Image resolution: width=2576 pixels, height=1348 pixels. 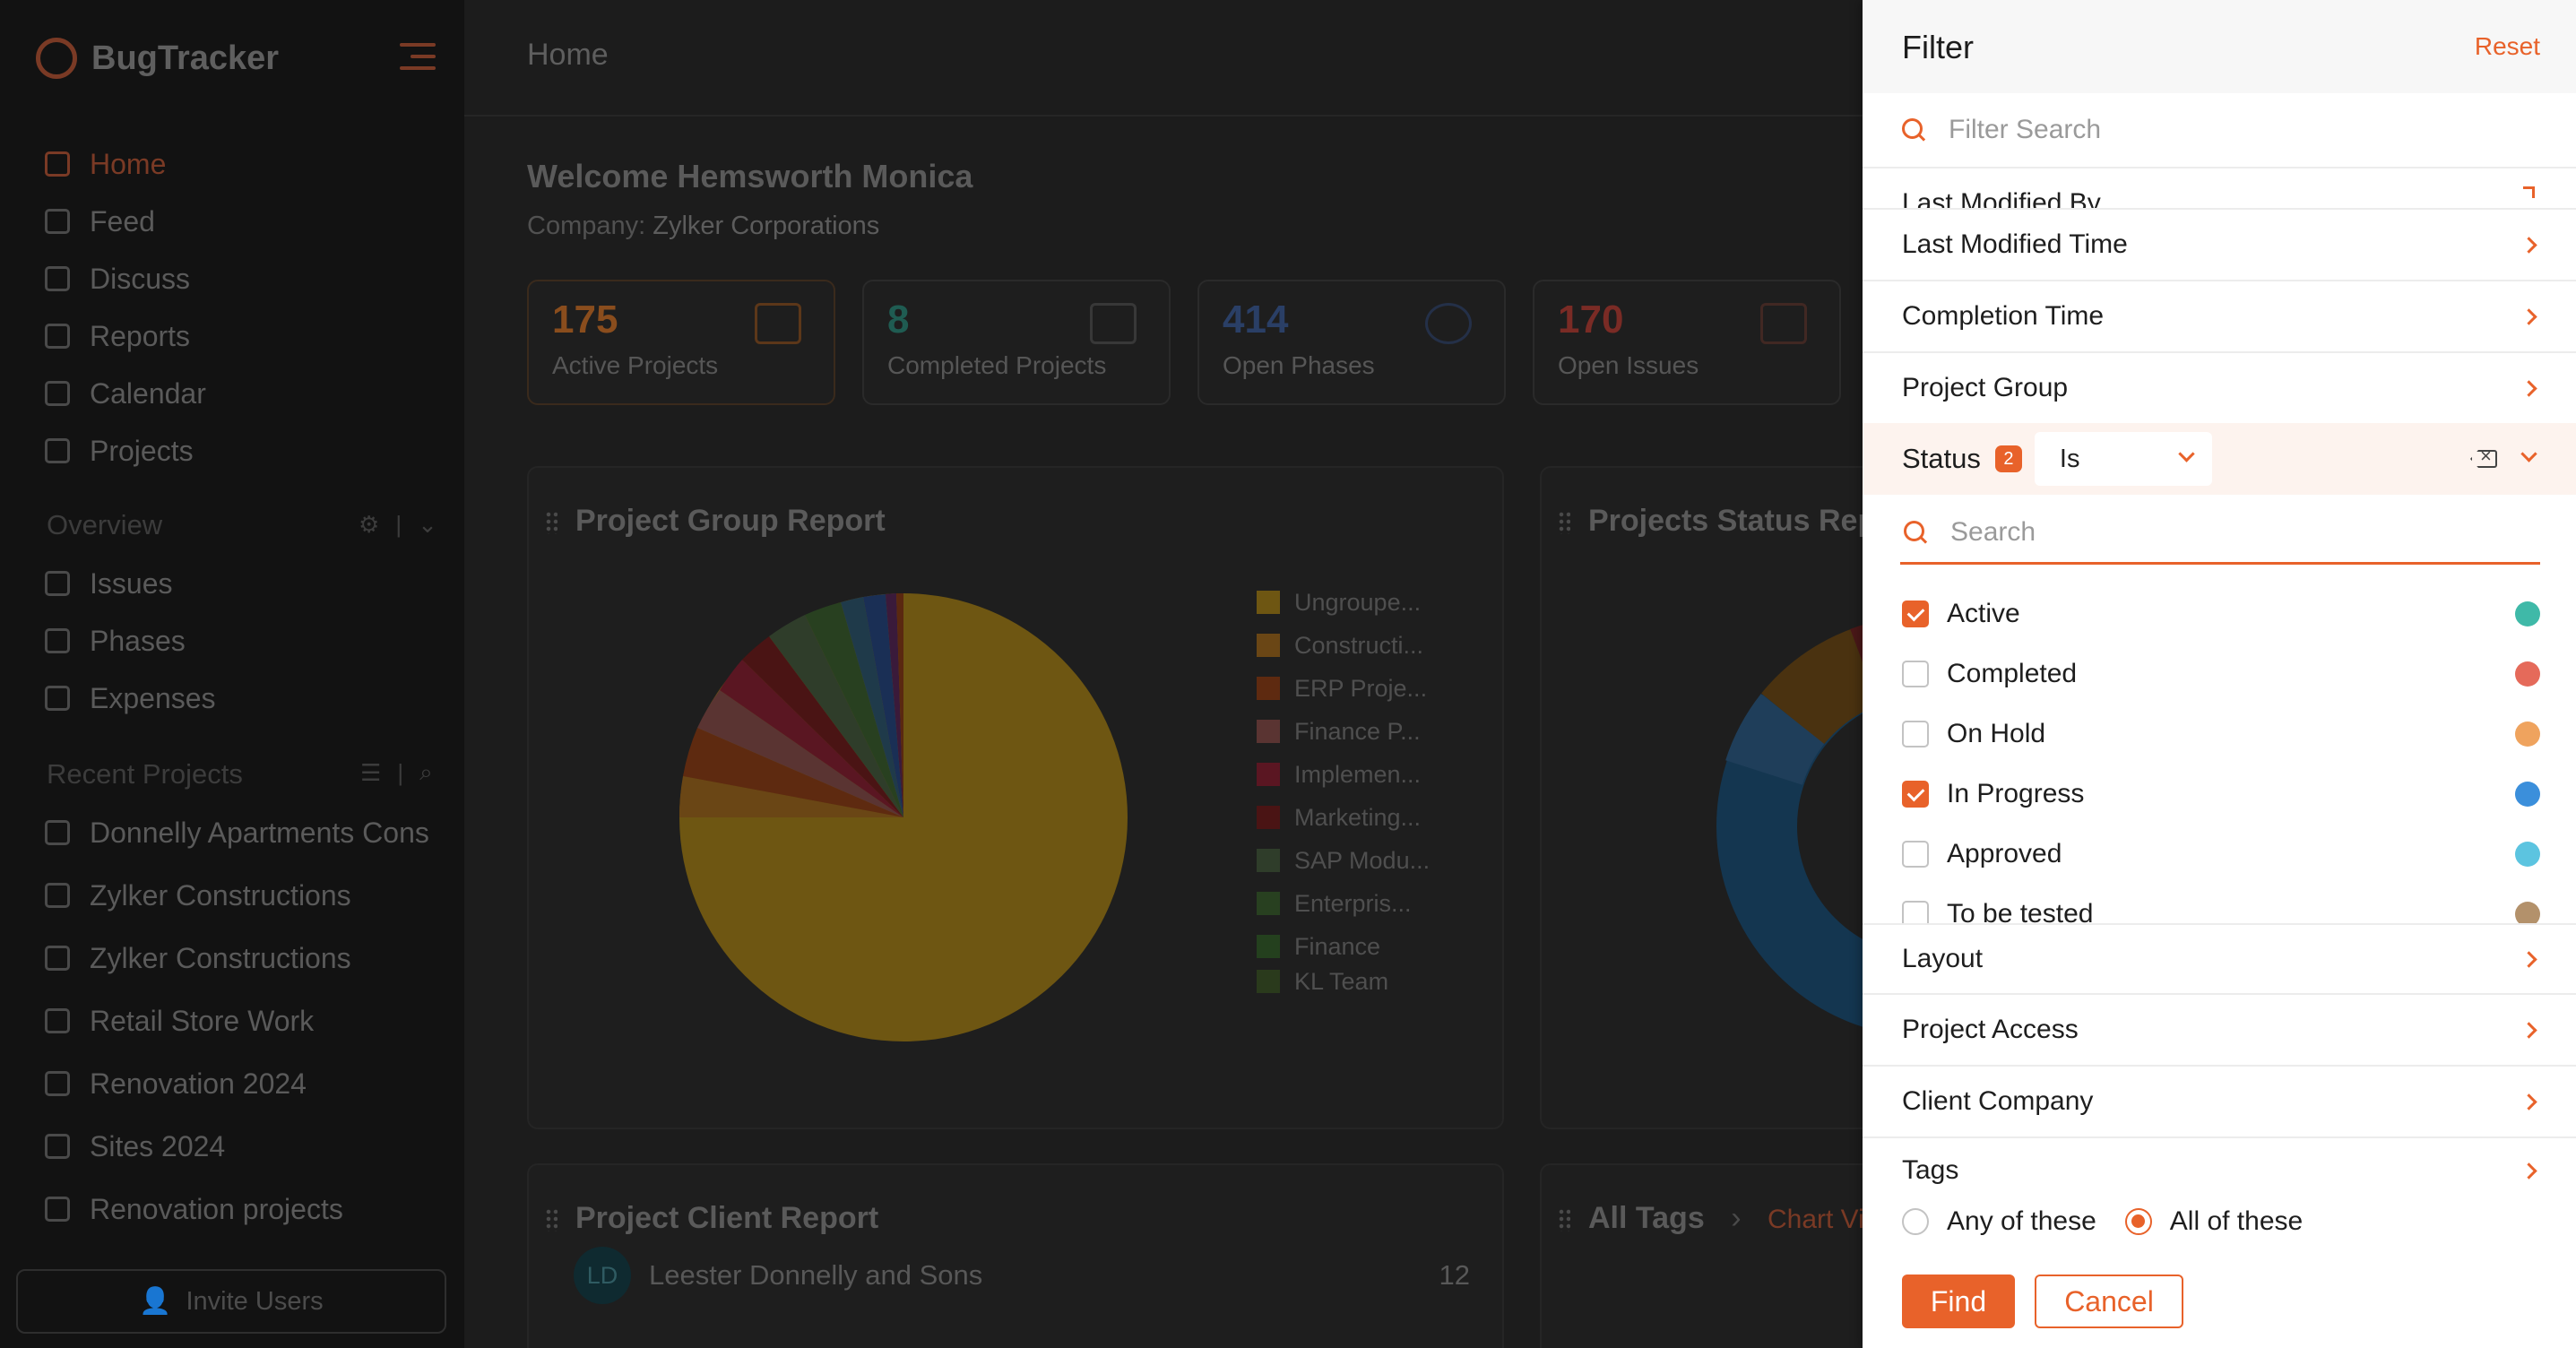 I want to click on status-search-bar, so click(x=2220, y=534).